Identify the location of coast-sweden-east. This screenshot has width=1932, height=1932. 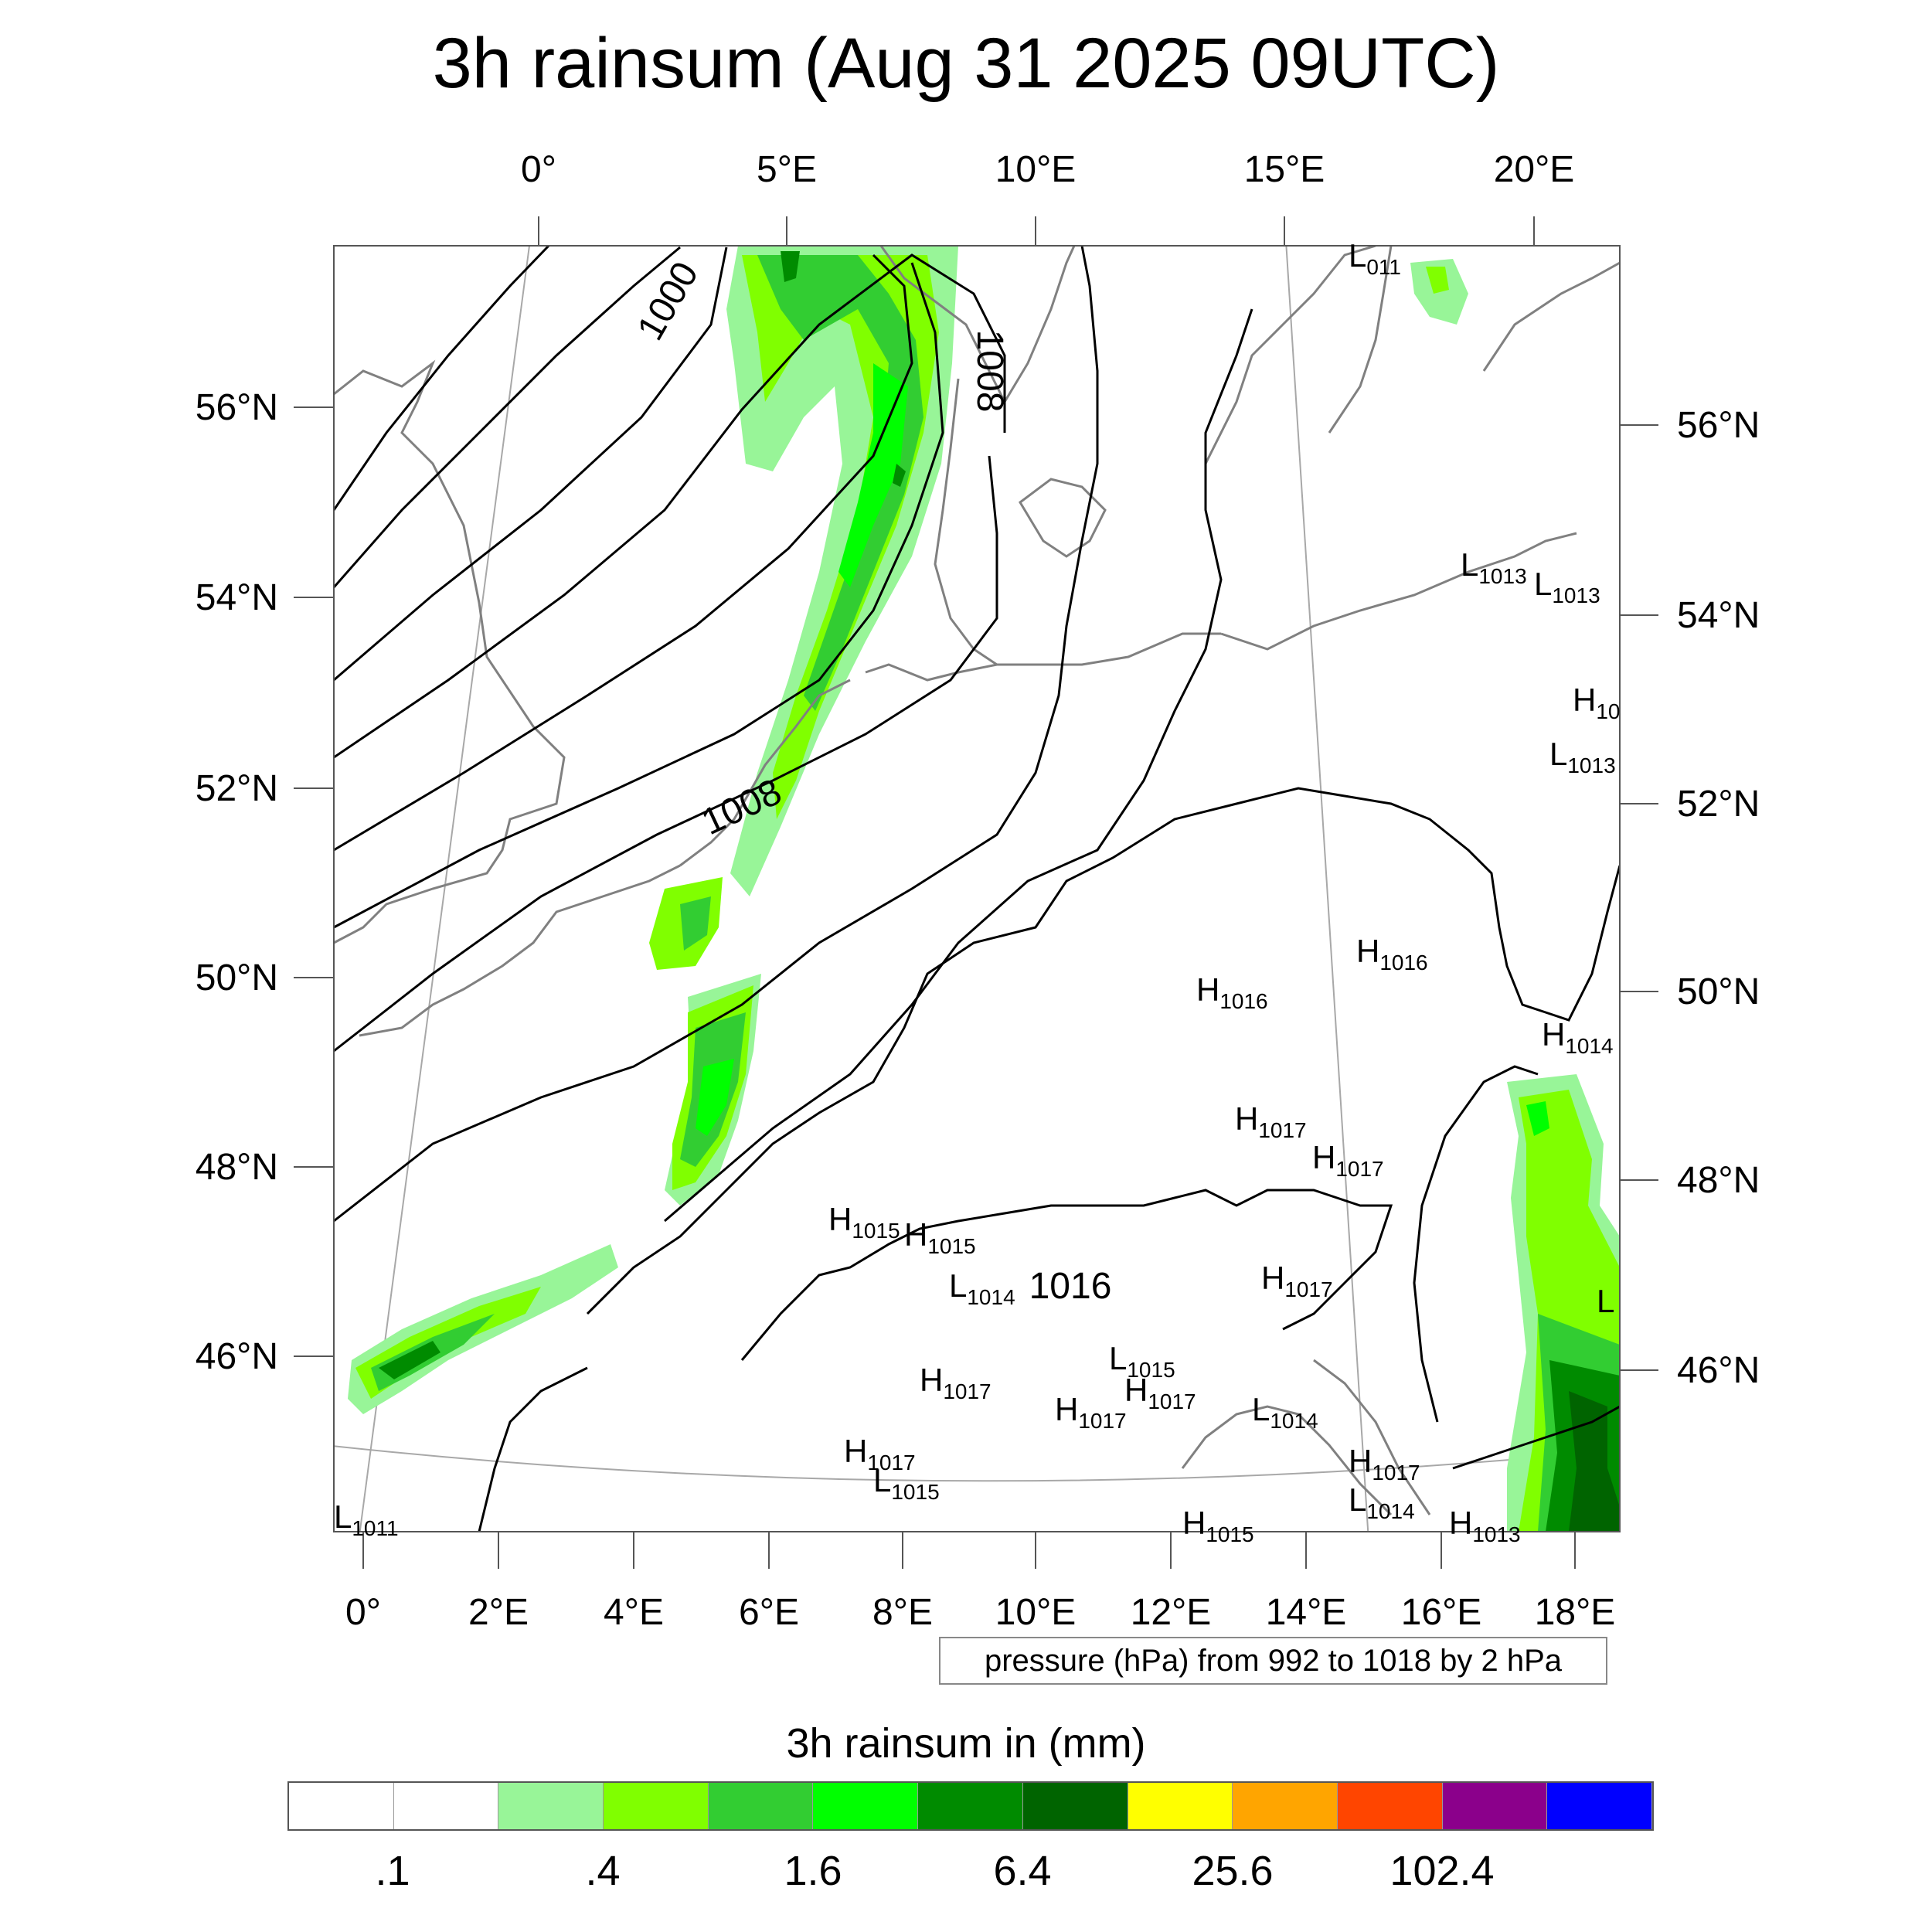
(1361, 340).